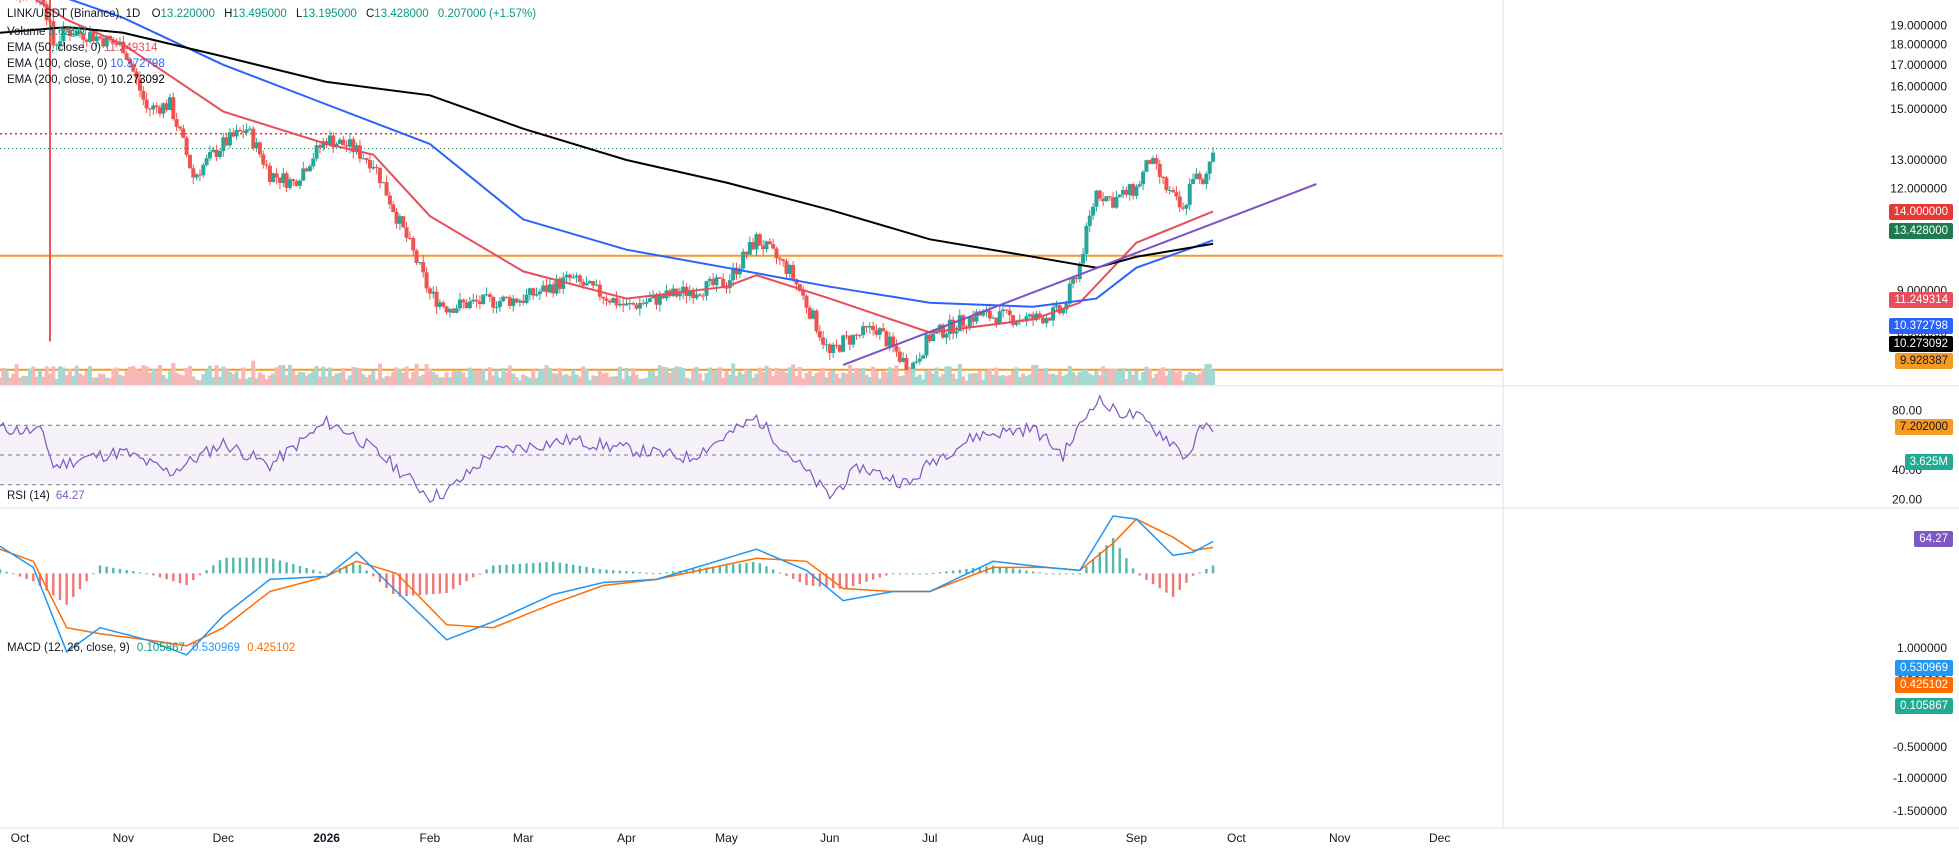  What do you see at coordinates (607, 582) in the screenshot?
I see `macd-signal-line` at bounding box center [607, 582].